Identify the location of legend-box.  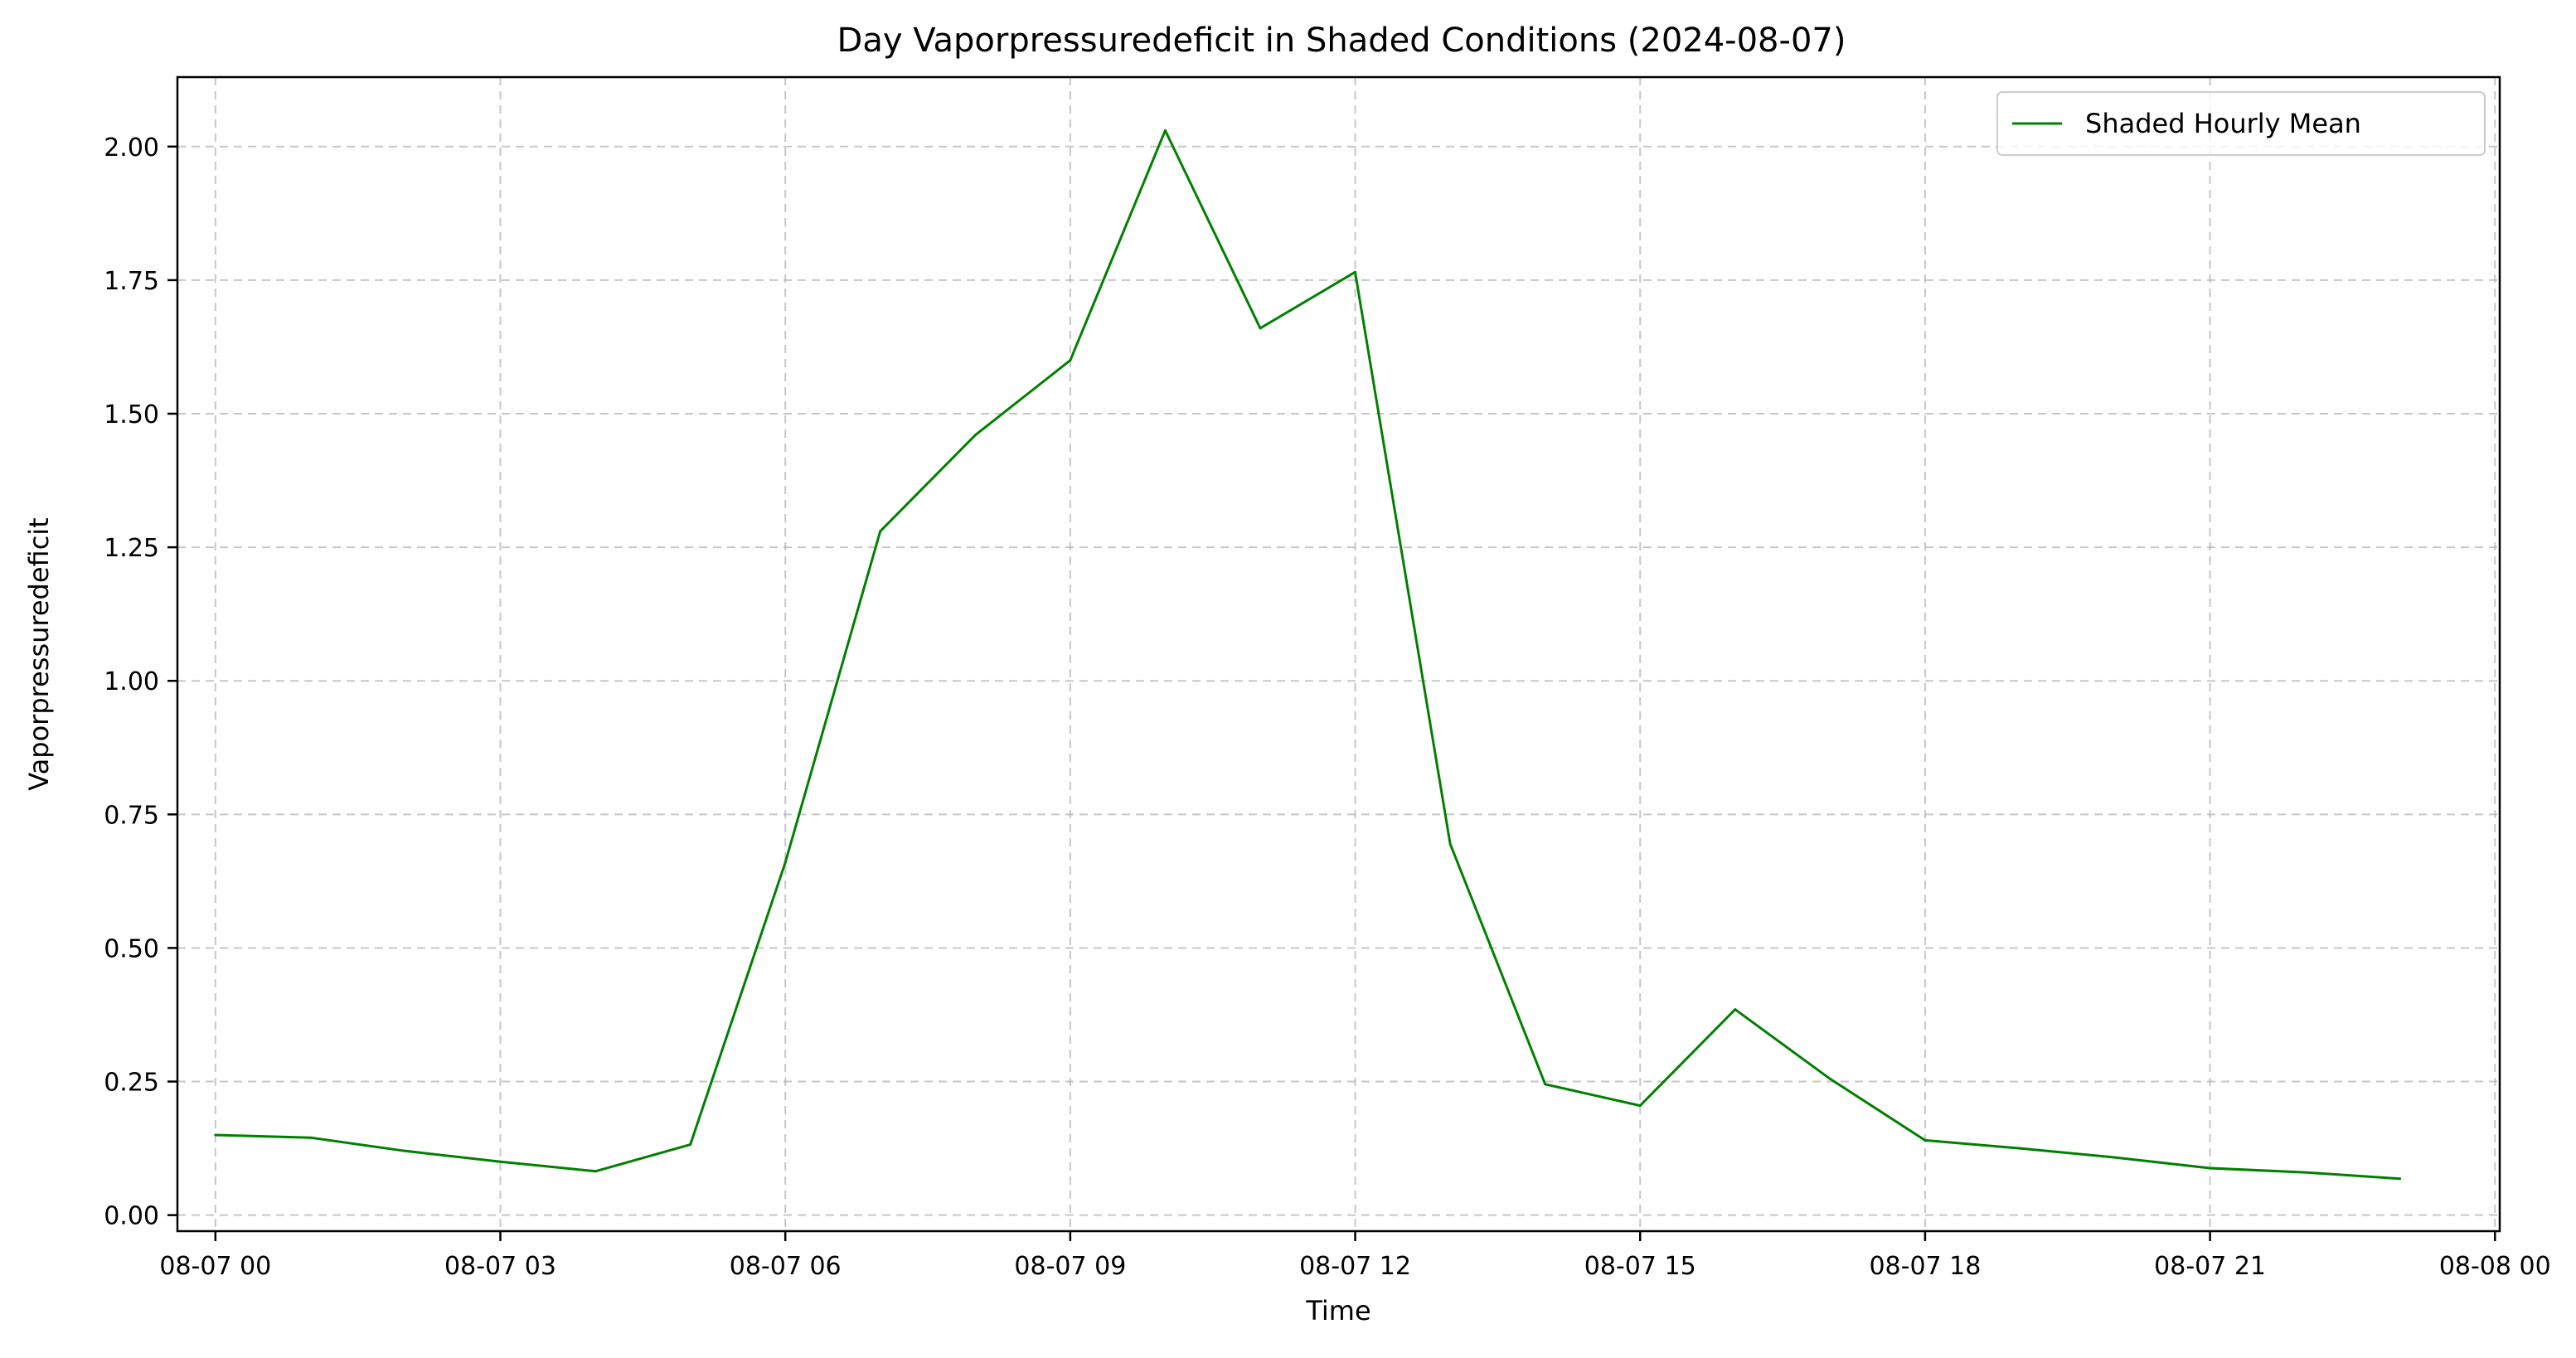
(2241, 123).